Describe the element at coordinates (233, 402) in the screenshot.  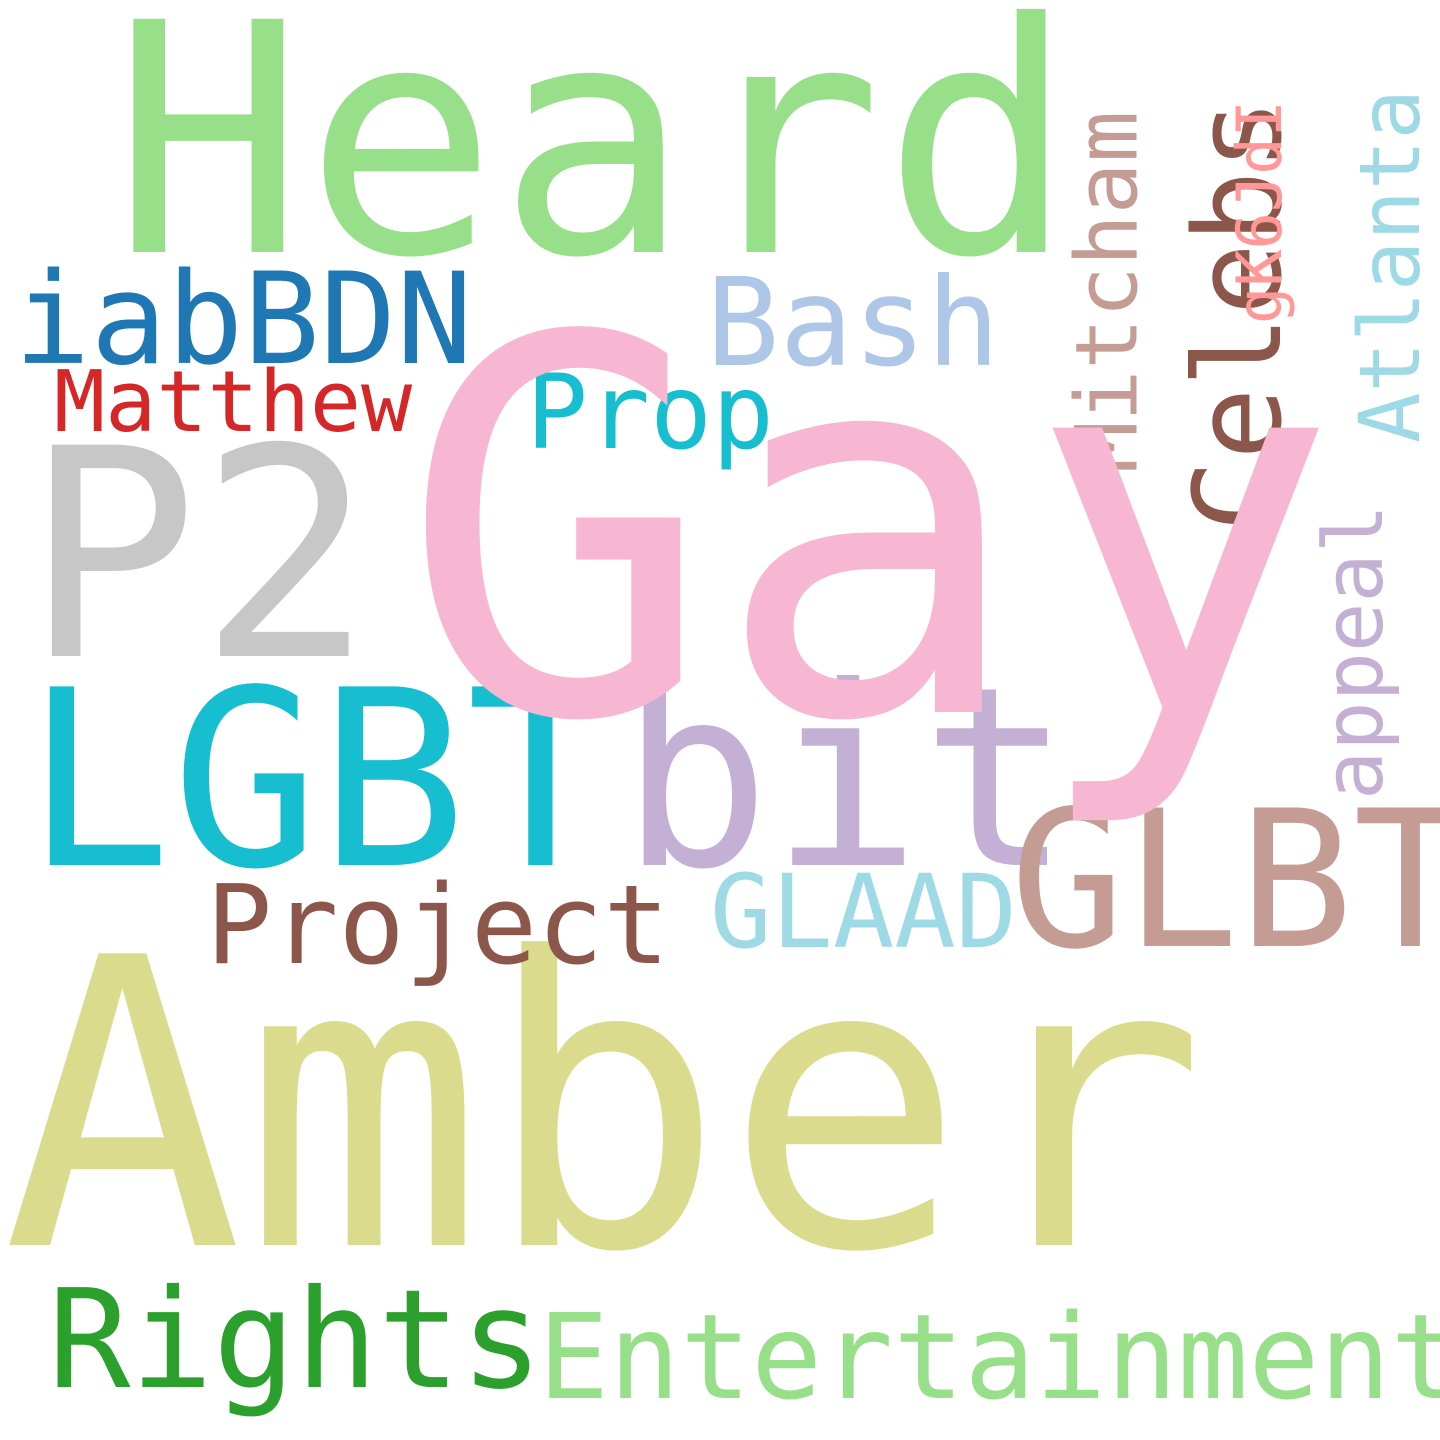
I see `word-matthew: Matthew` at that location.